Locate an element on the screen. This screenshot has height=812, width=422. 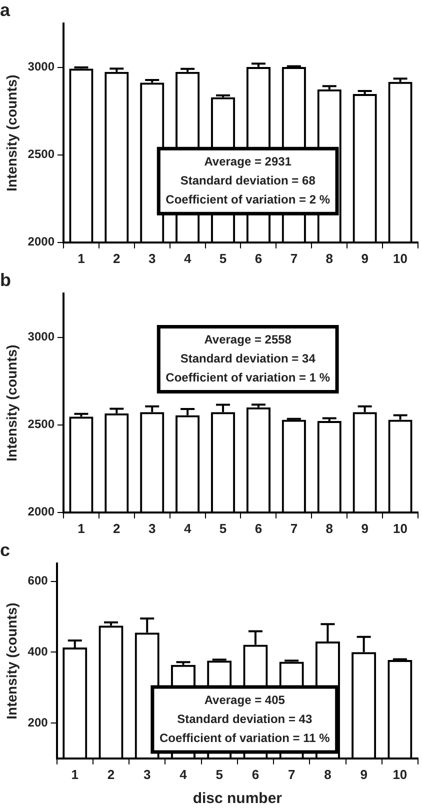
annotation: Standard deviation = 43 is located at coordinates (244, 719).